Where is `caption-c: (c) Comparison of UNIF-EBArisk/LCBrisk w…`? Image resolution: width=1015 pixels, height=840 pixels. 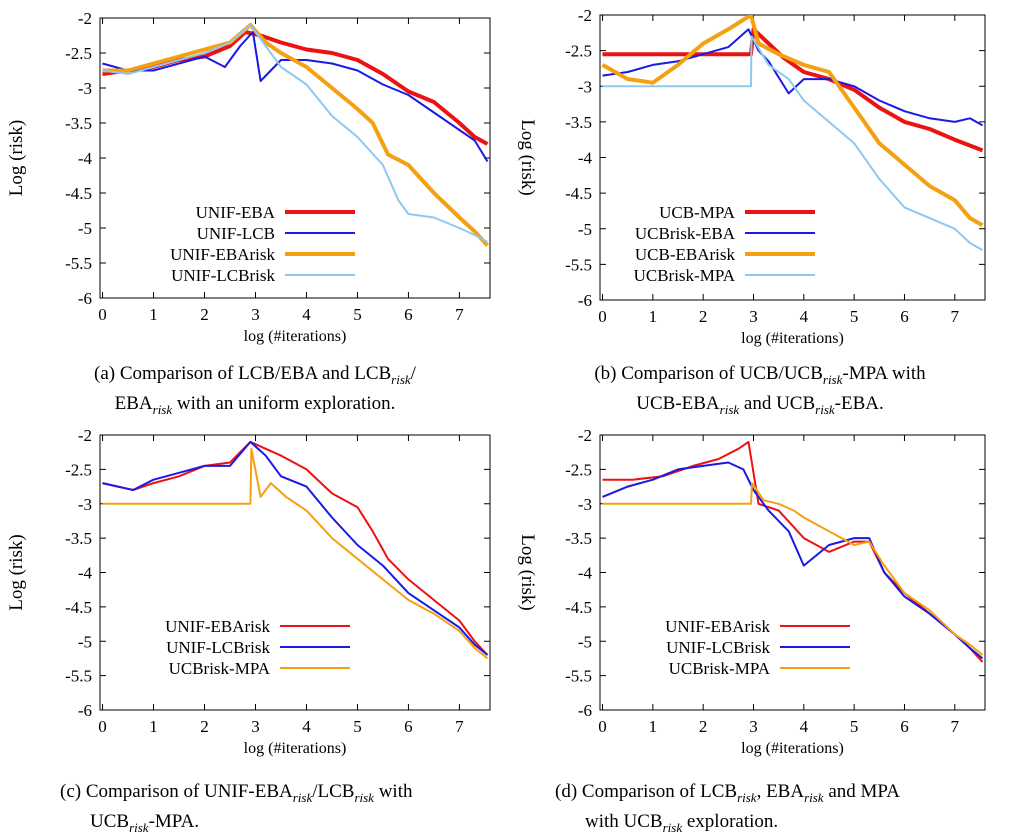
caption-c: (c) Comparison of UNIF-EBArisk/LCBrisk w… is located at coordinates (285, 810).